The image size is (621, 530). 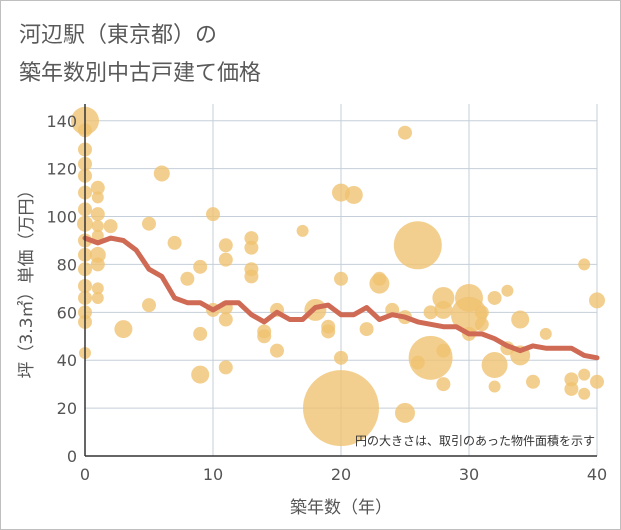 What do you see at coordinates (341, 474) in the screenshot?
I see `x-tick-label-20: 20` at bounding box center [341, 474].